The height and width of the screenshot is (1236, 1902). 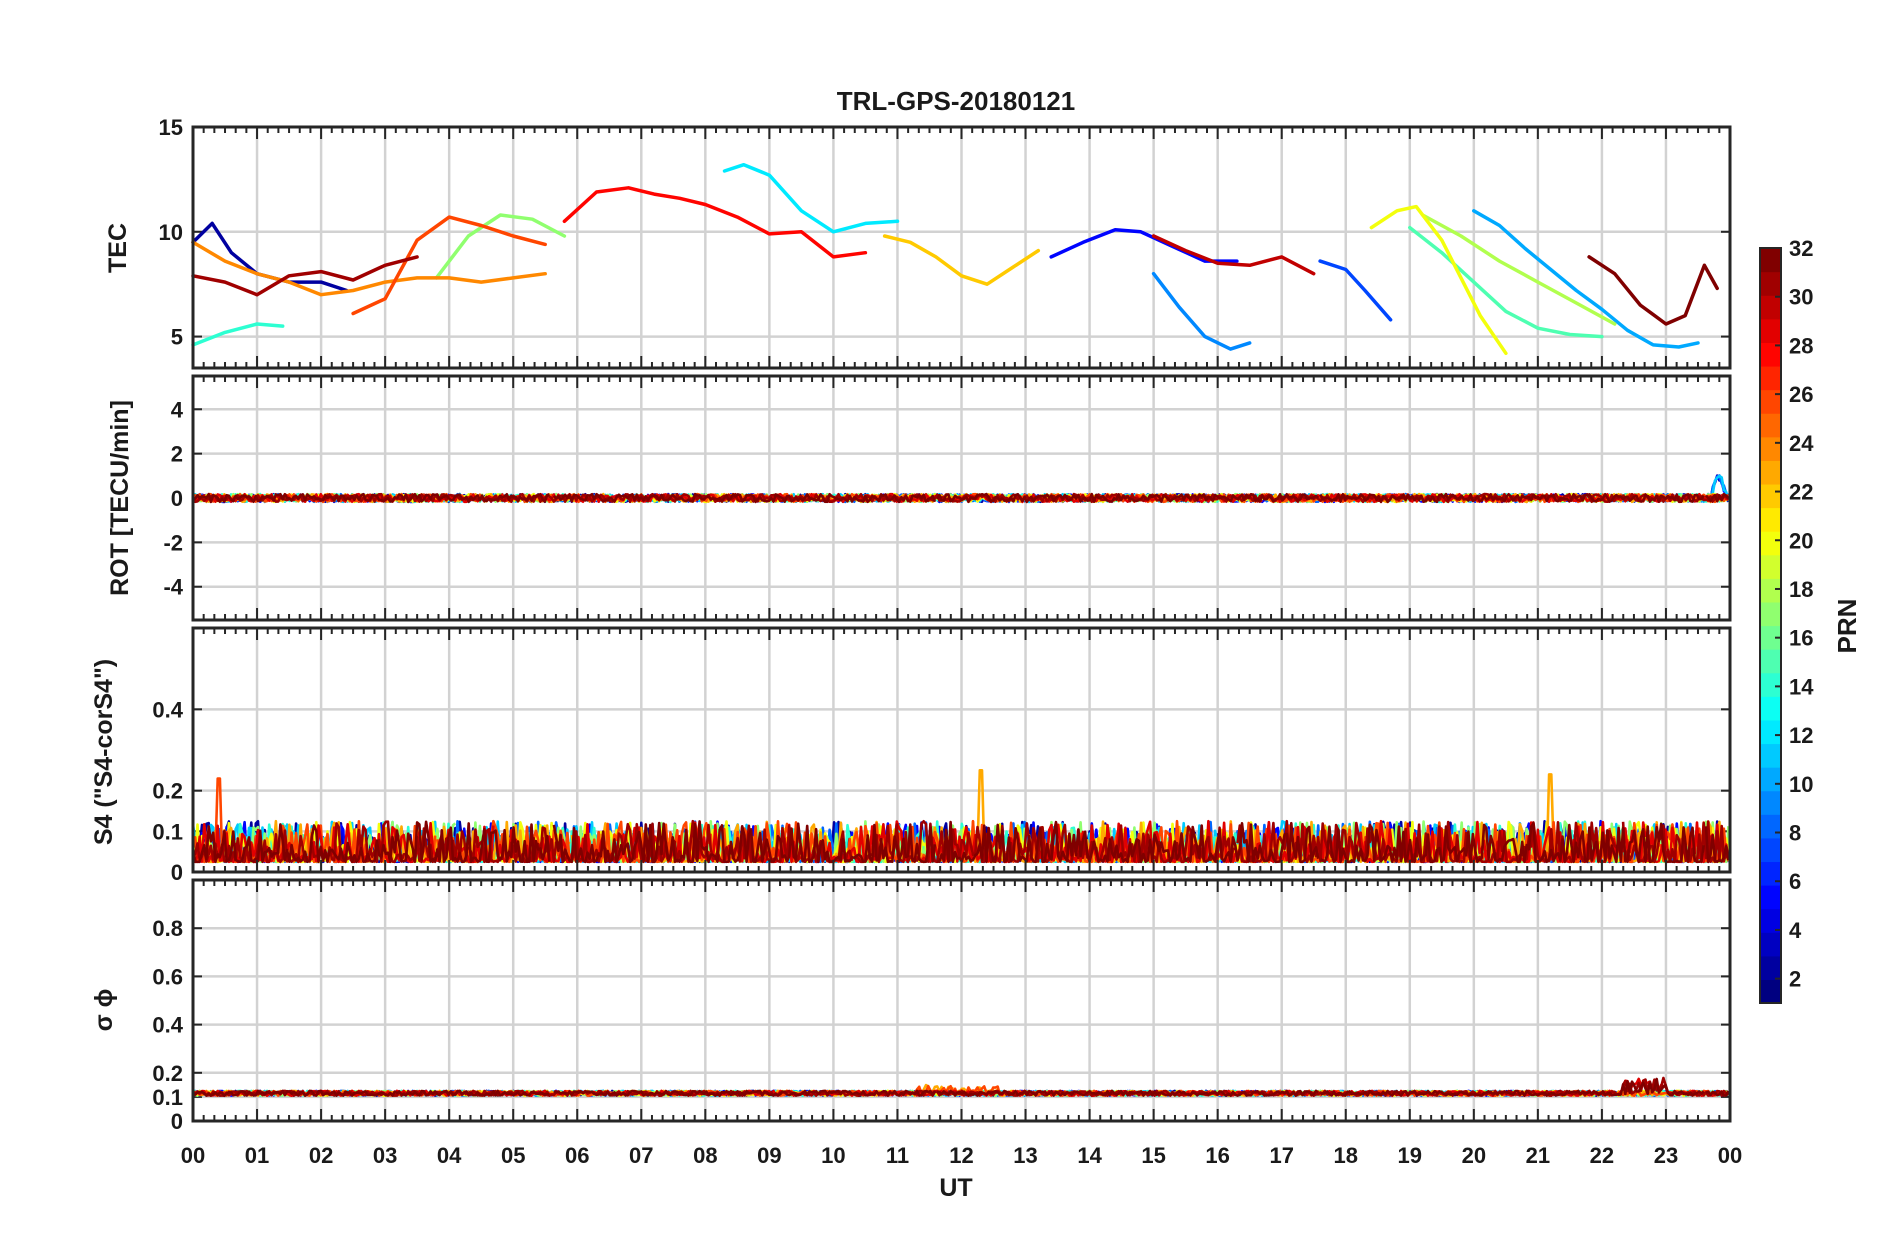 I want to click on y-tick-label: 2, so click(x=177, y=454).